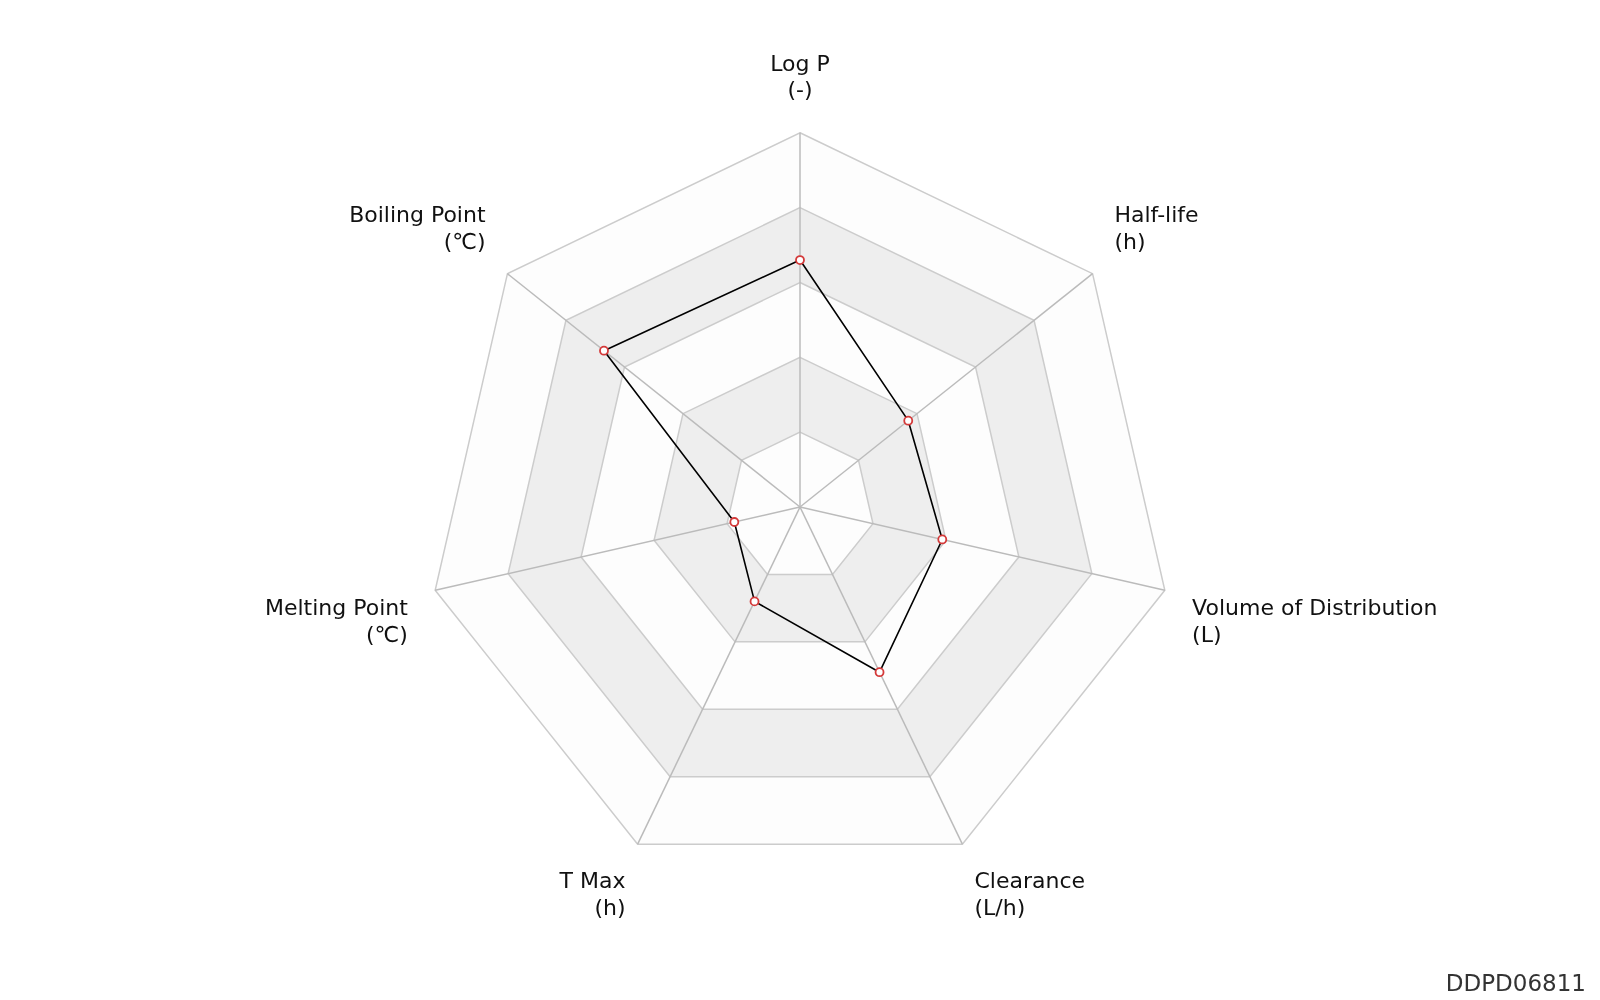  I want to click on spoke-label: Volume of Distribution (L), so click(1315, 621).